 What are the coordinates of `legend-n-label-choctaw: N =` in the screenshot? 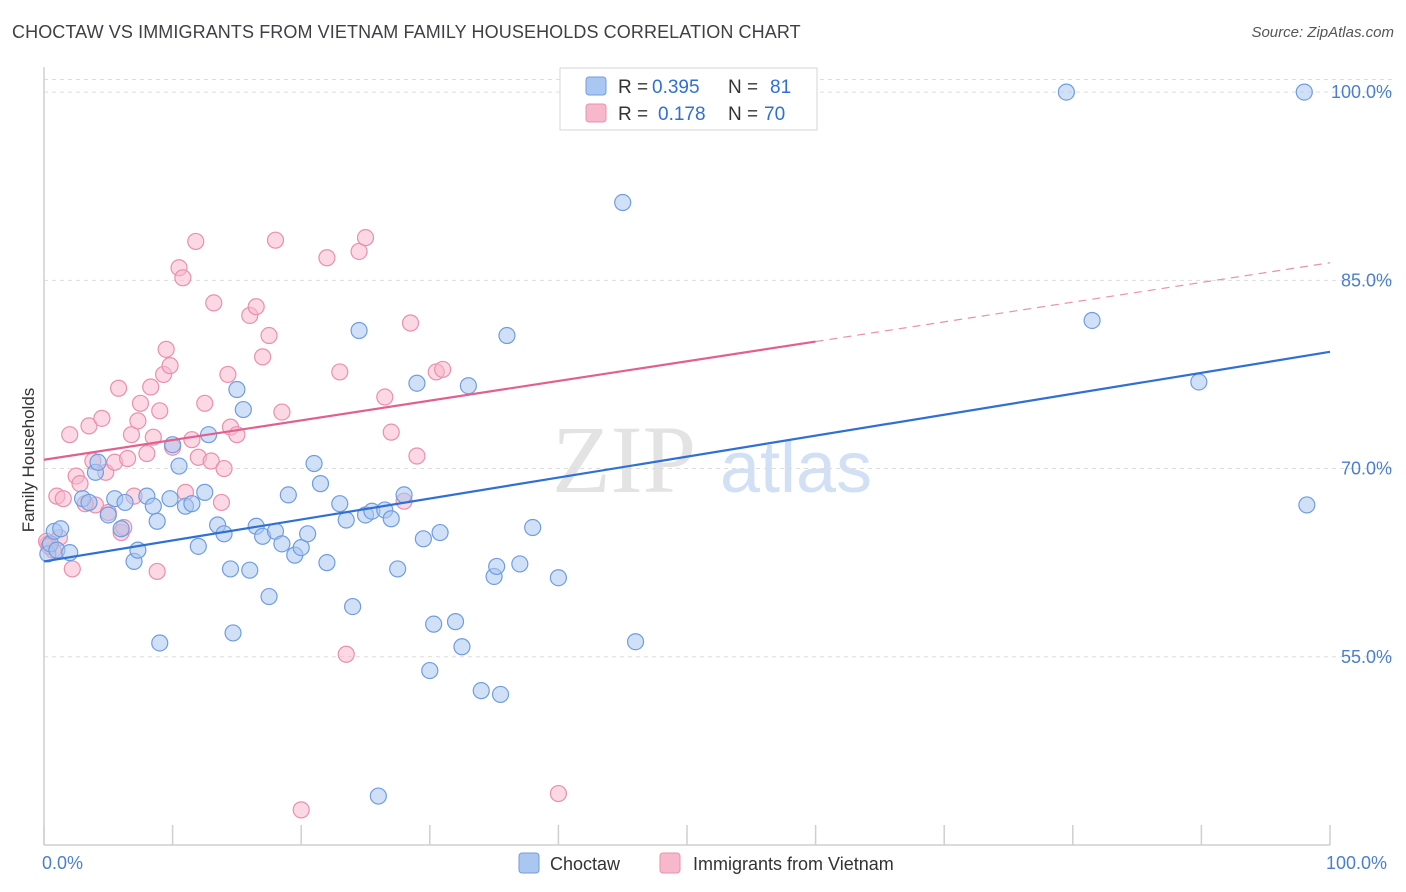 It's located at (743, 87).